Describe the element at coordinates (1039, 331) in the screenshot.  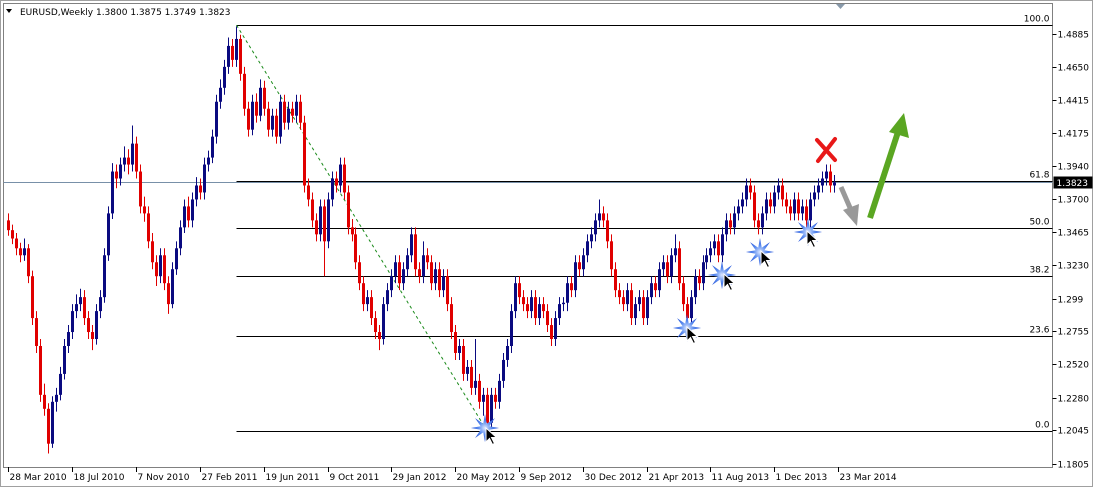
I see `fib-label: 23.6` at that location.